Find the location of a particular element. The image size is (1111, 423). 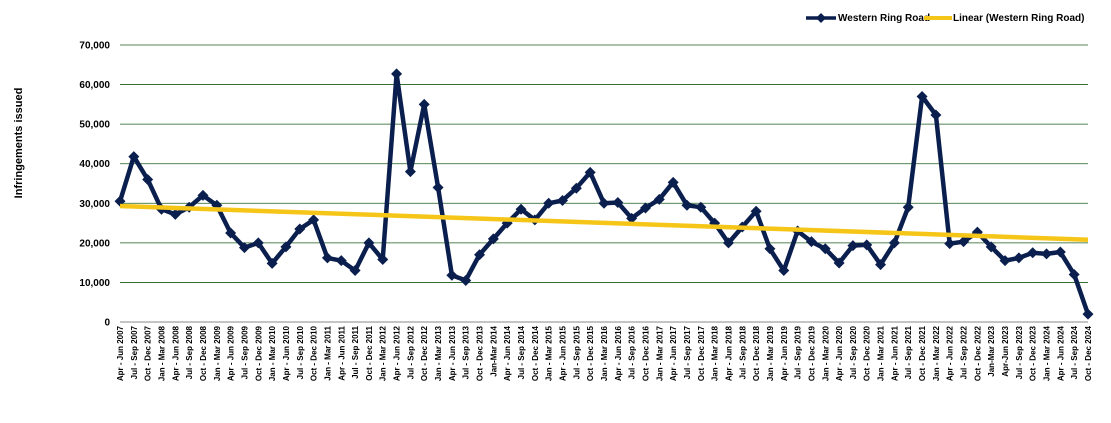

x-tick-label: Jul - Sep 2007 is located at coordinates (134, 352).